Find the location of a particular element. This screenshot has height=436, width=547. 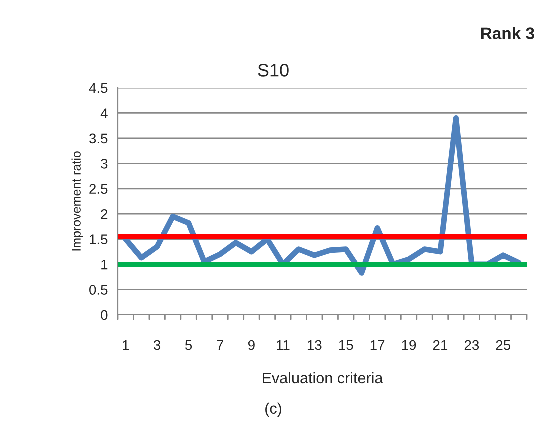

y-tick-label: 2 is located at coordinates (104, 214).